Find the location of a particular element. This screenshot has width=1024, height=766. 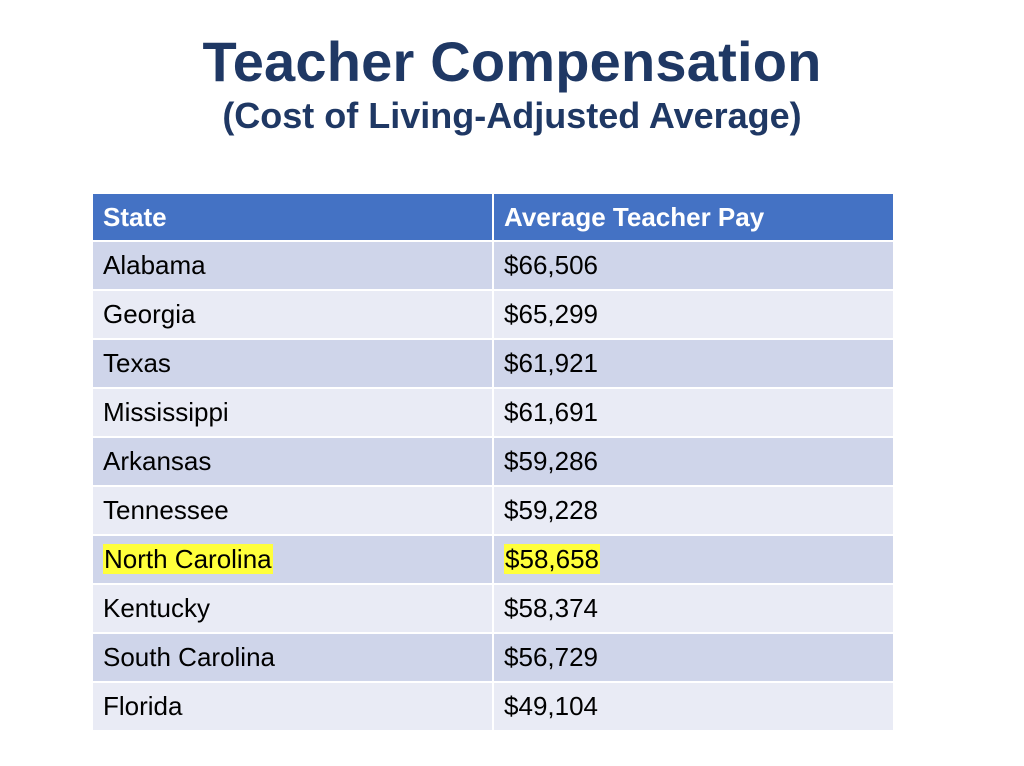

state-name: Alabama is located at coordinates (154, 265).